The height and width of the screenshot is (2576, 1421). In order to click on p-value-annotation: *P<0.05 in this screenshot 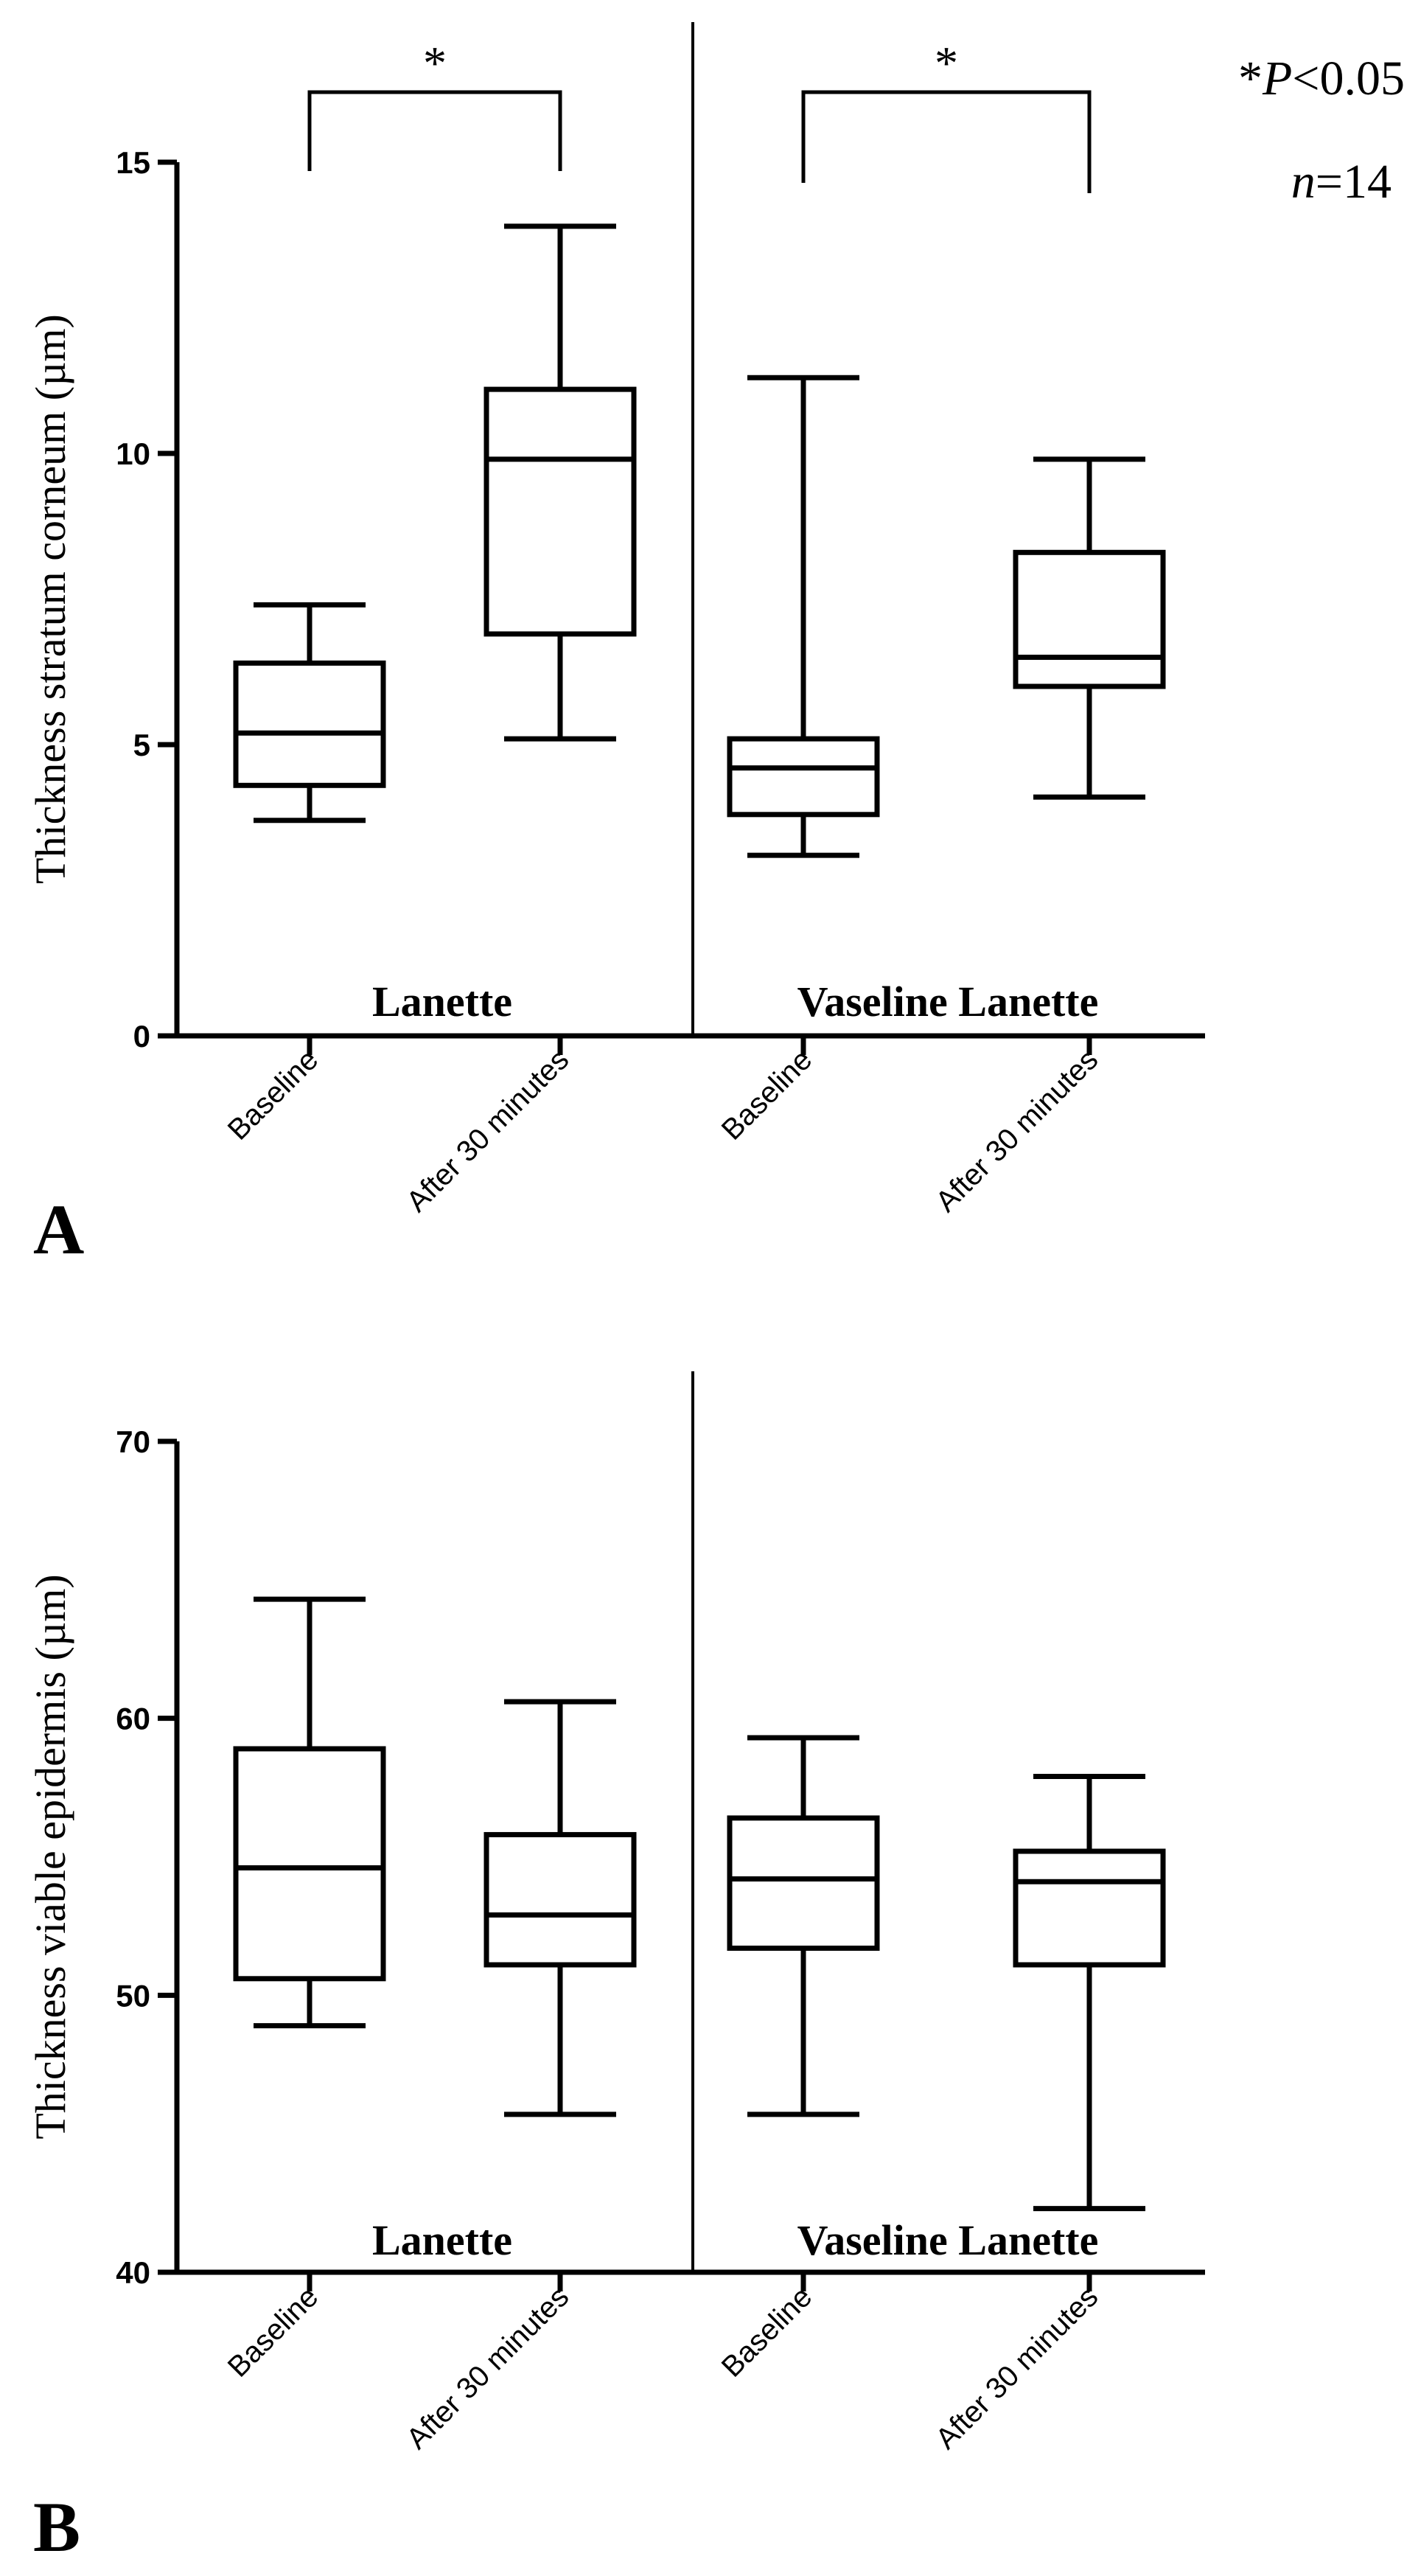, I will do `click(1321, 79)`.